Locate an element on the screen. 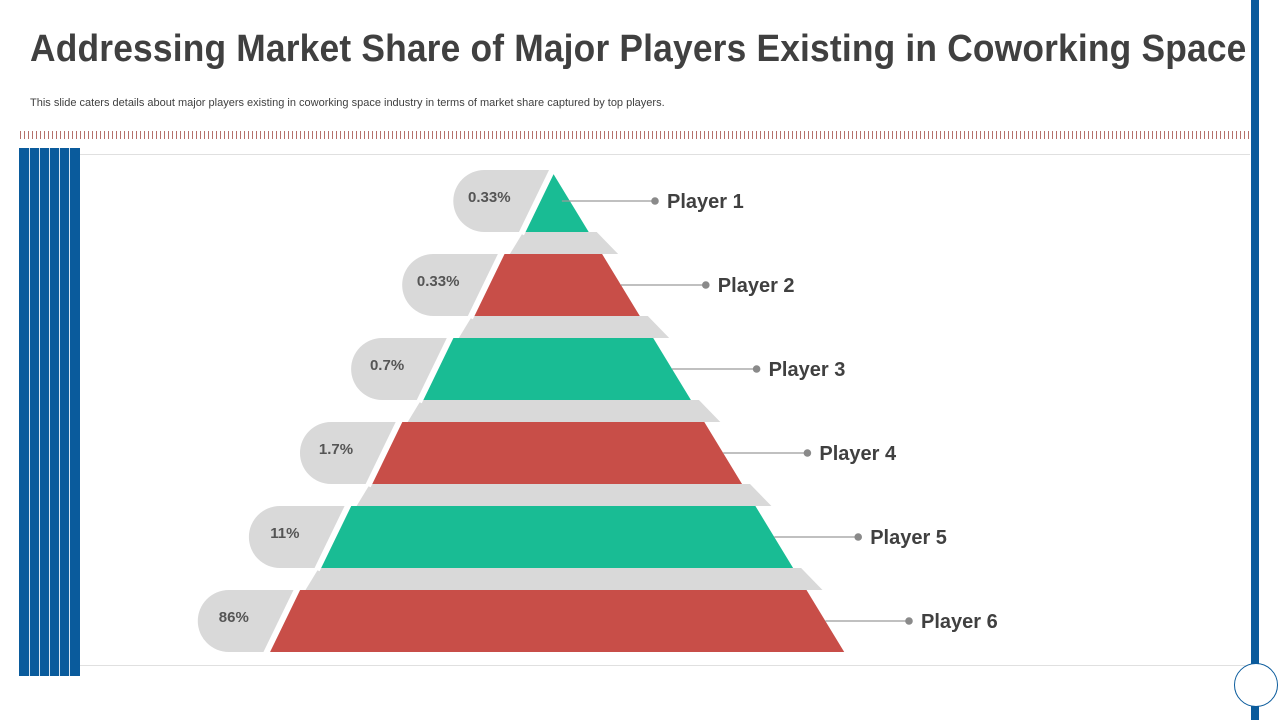 The width and height of the screenshot is (1280, 720). pyramid-level-4: 1.7% Player 4 is located at coordinates (598, 453).